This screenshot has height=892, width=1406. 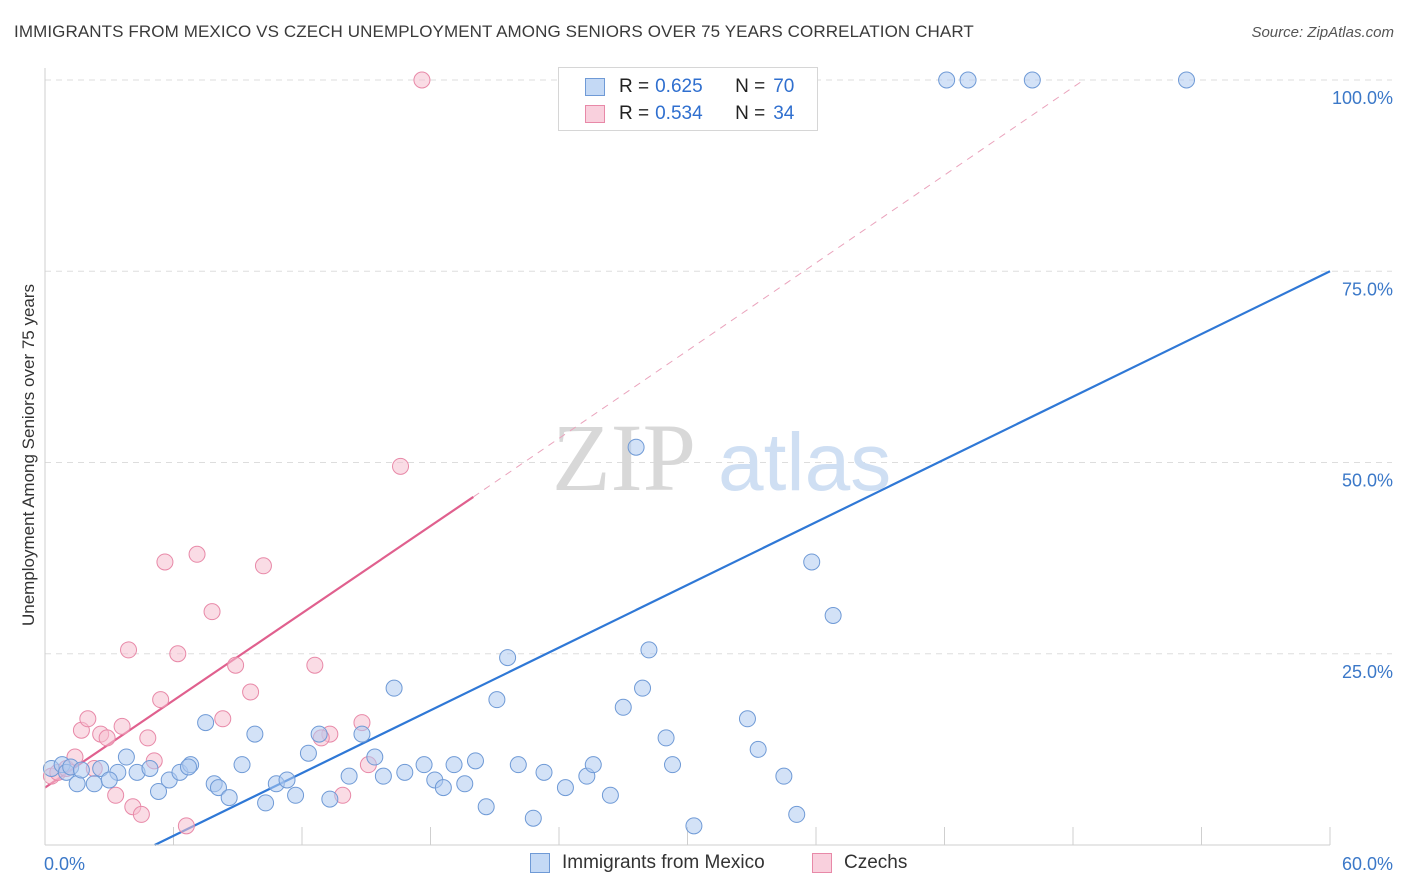 What do you see at coordinates (1367, 672) in the screenshot?
I see `y-tick-label: 25.0%` at bounding box center [1367, 672].